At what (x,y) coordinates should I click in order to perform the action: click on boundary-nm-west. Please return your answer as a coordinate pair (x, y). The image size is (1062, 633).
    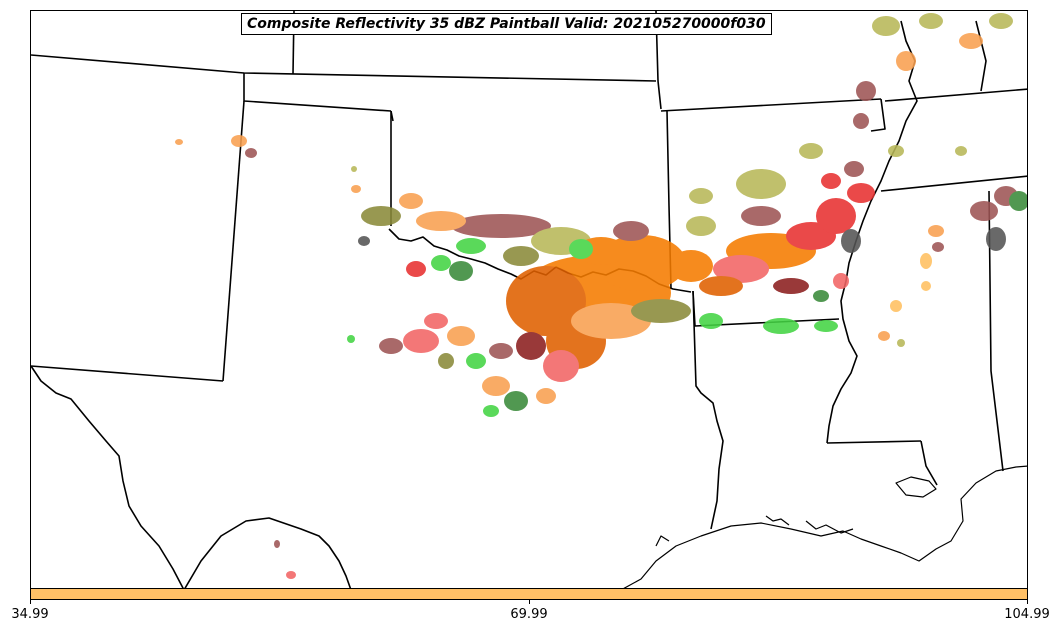
    Looking at the image, I should click on (233, 241).